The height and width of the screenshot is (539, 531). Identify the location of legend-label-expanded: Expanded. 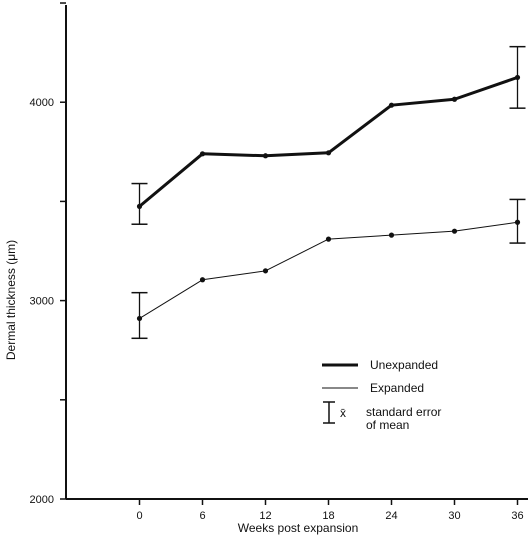
(397, 388).